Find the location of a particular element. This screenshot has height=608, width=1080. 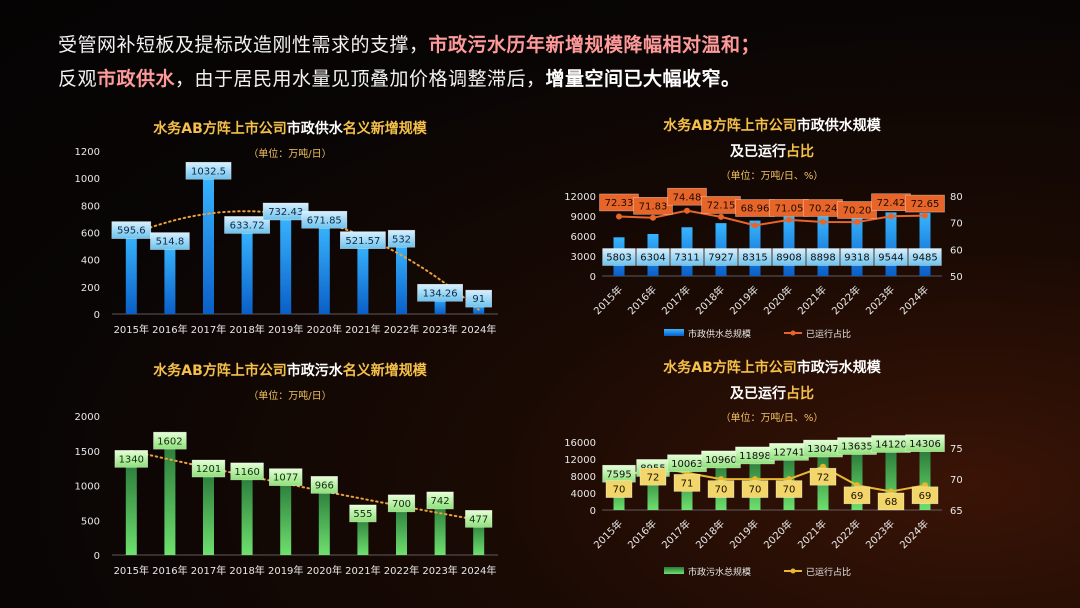

sewage-scale-bar-label: 14306 is located at coordinates (925, 444).